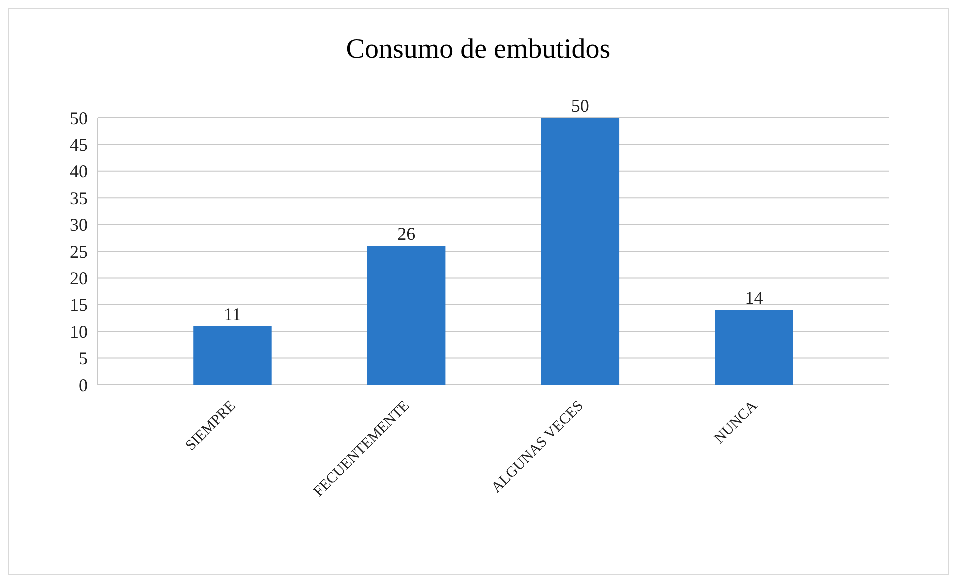 This screenshot has height=583, width=957. What do you see at coordinates (580, 106) in the screenshot?
I see `data-label: 50` at bounding box center [580, 106].